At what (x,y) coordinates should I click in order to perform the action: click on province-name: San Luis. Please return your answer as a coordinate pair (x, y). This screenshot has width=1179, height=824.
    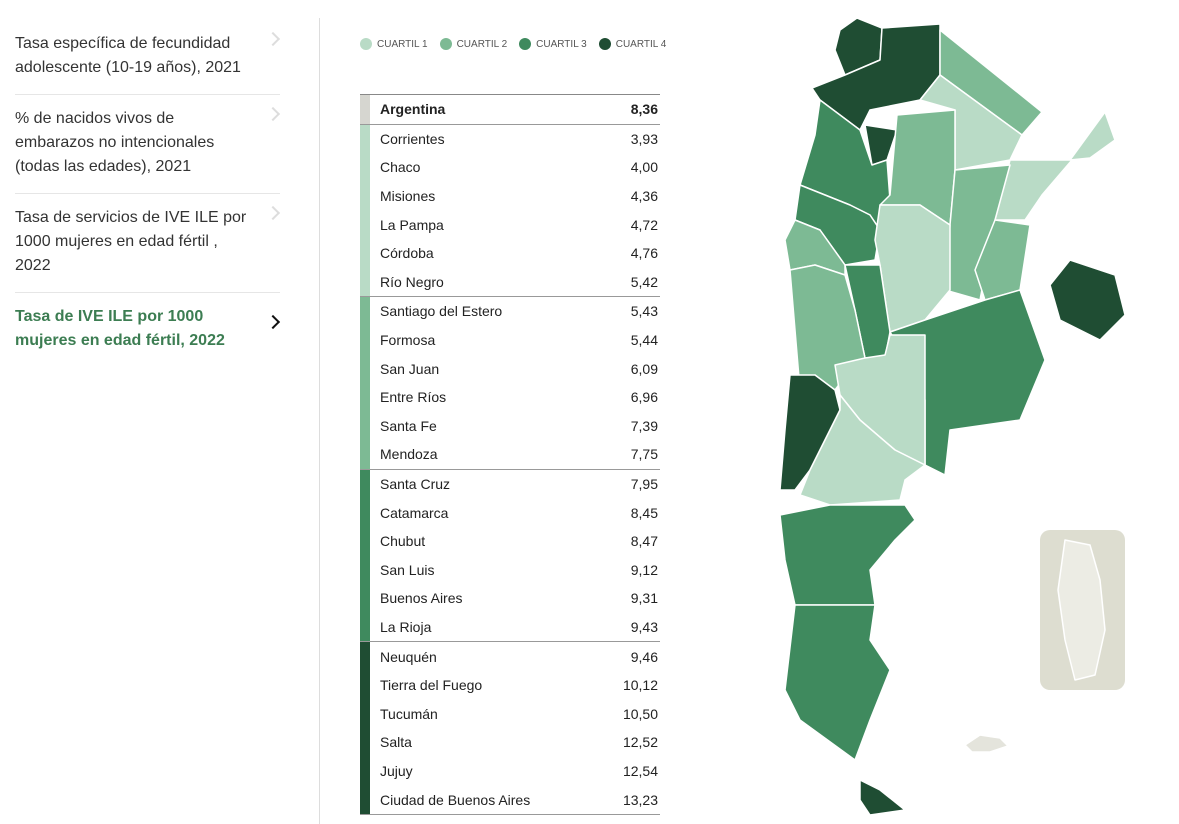
    Looking at the image, I should click on (407, 569).